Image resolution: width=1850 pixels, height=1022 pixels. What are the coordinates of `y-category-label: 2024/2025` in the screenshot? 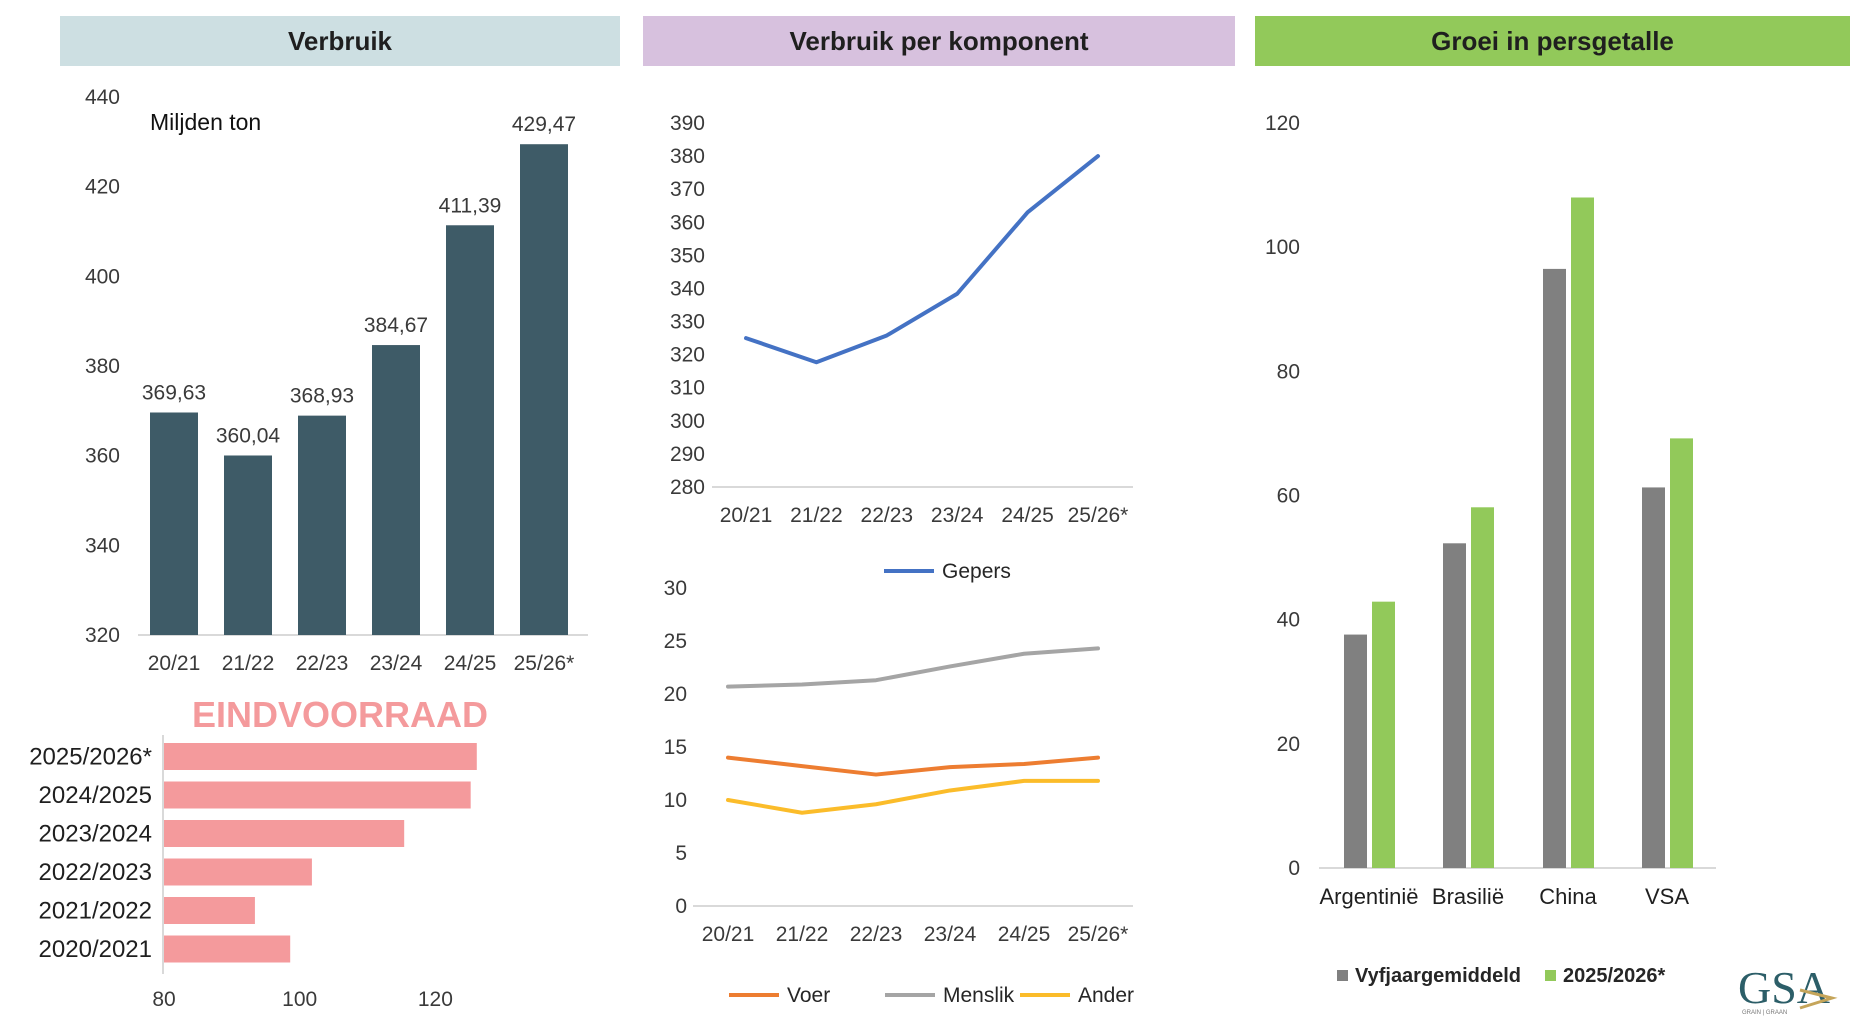 It's located at (95, 795).